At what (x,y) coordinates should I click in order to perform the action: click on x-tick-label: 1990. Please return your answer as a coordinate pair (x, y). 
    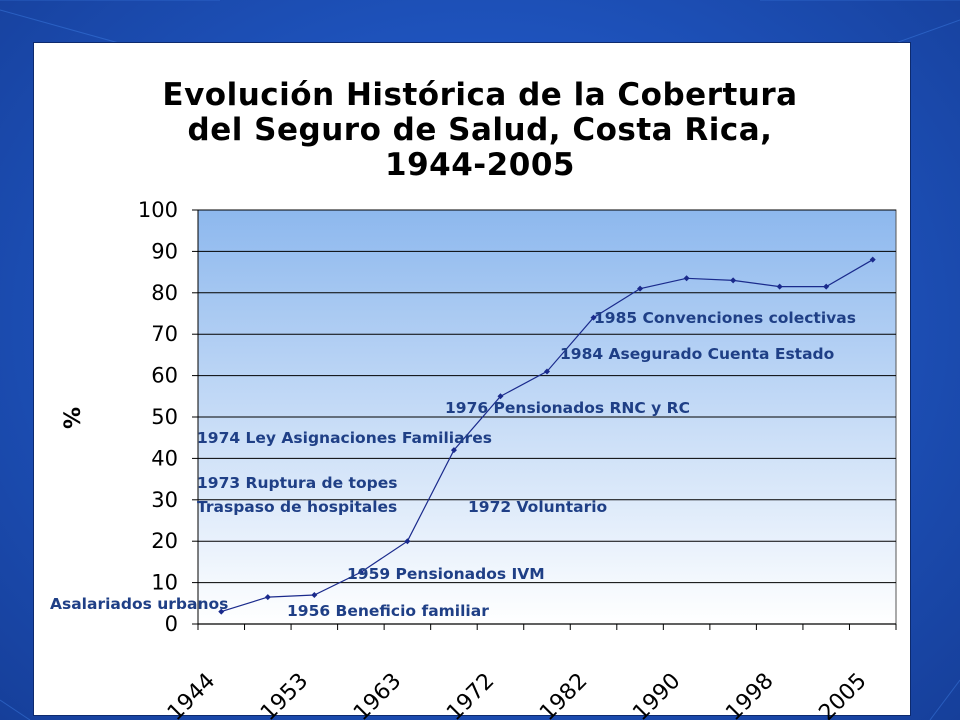
    Looking at the image, I should click on (656, 694).